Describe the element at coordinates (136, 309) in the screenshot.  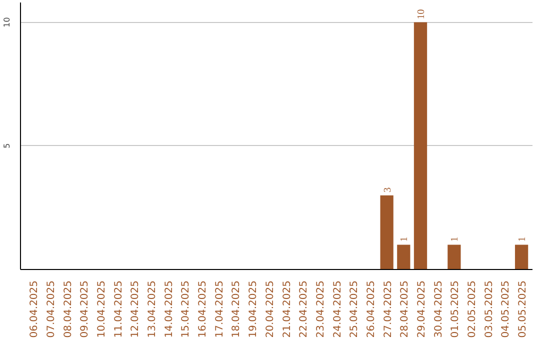
I see `x-tick-label: 12.04.2025` at that location.